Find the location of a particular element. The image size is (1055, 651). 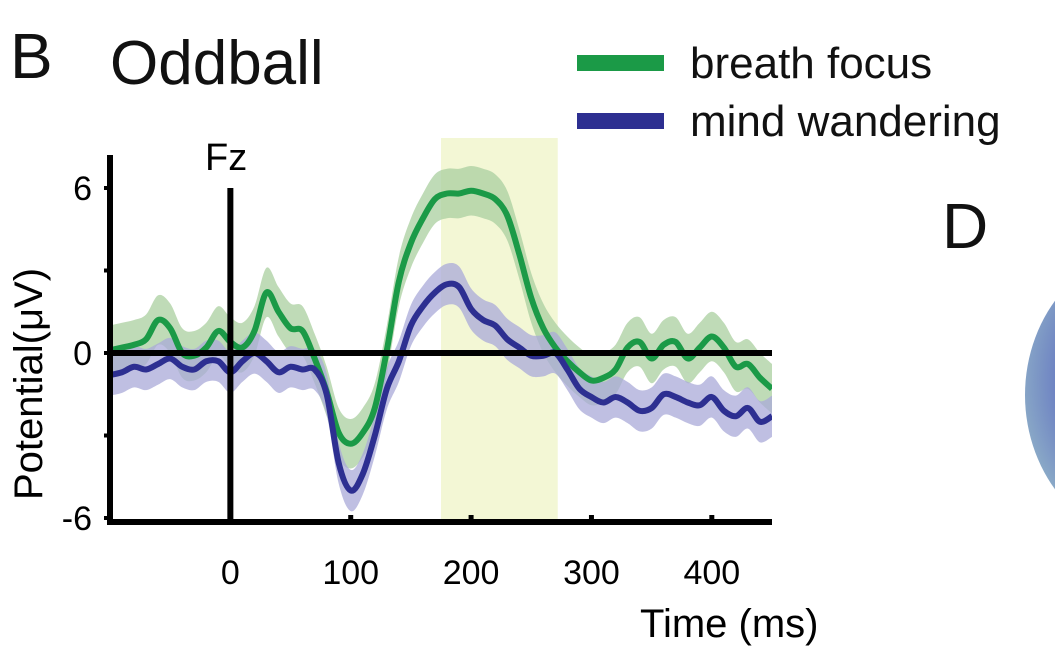

legend-swatch-breath-focus is located at coordinates (620, 63).